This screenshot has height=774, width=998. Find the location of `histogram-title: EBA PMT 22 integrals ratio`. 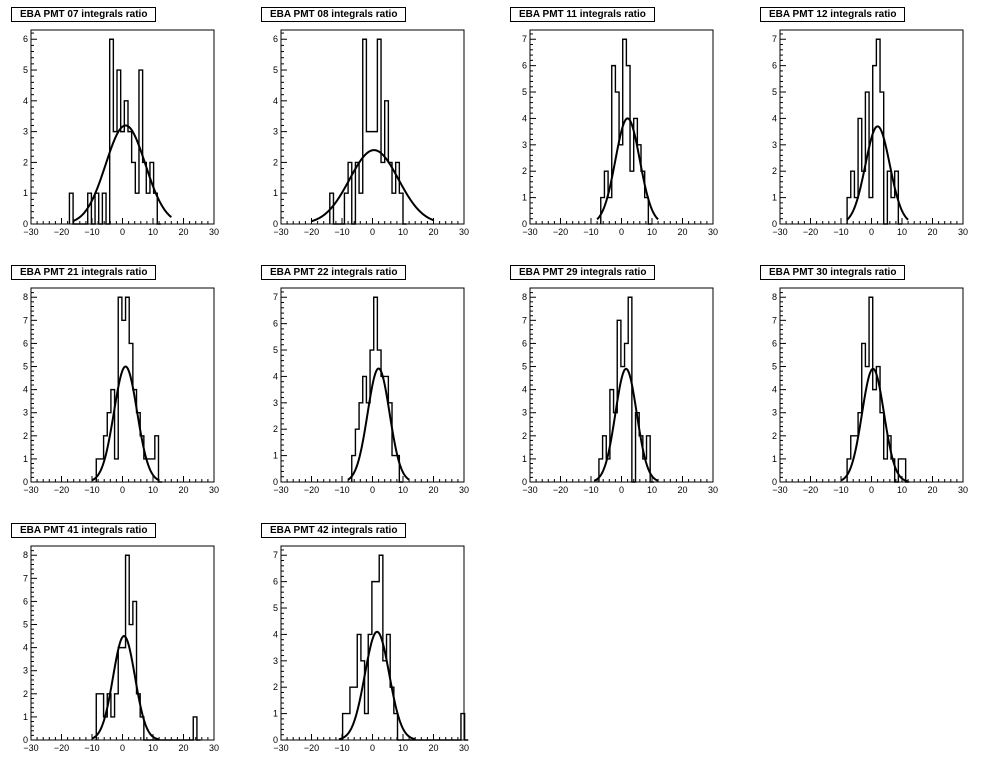

histogram-title: EBA PMT 22 integrals ratio is located at coordinates (334, 272).